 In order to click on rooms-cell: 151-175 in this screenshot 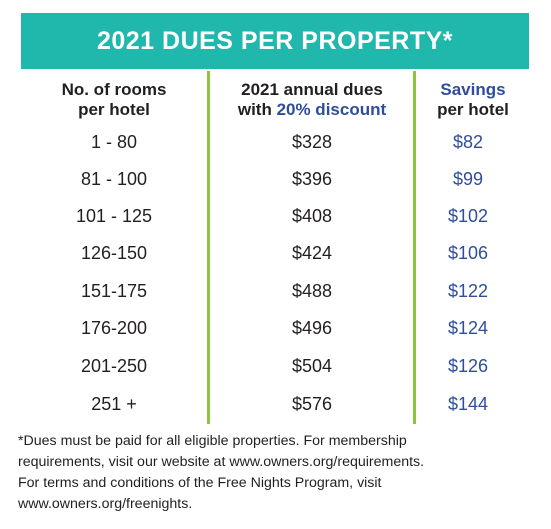, I will do `click(114, 291)`.